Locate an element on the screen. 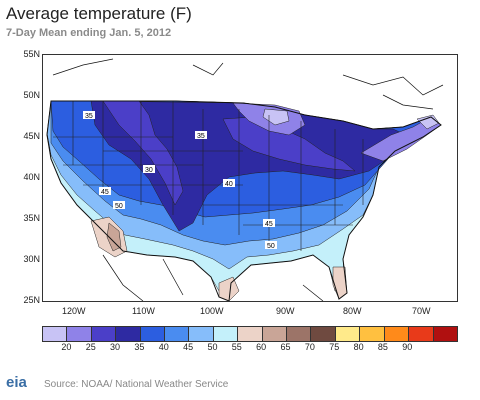 Image resolution: width=480 pixels, height=400 pixels. contour-labels: 35 30 35 40 45 50 45 50 is located at coordinates (180, 180).